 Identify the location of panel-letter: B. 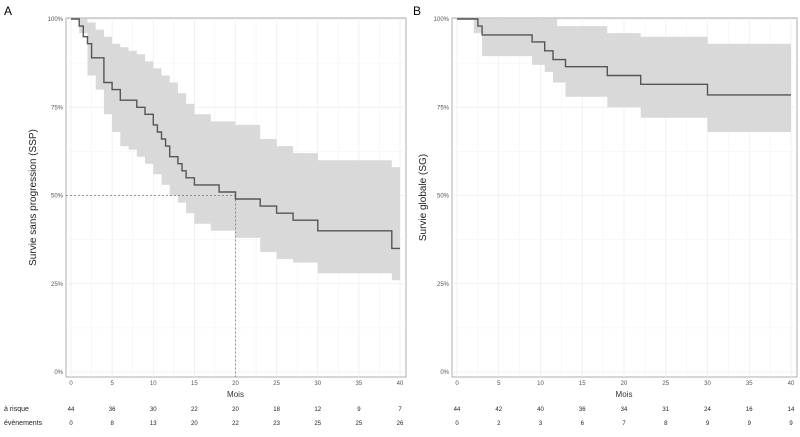
(417, 11).